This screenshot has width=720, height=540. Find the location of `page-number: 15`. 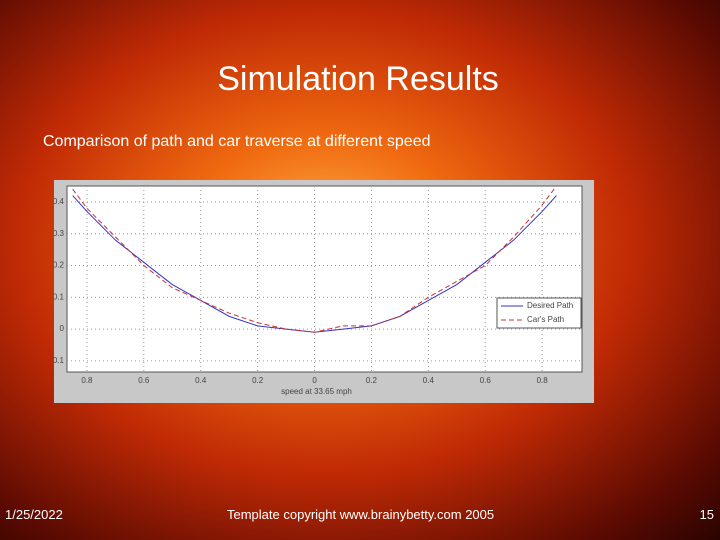

page-number: 15 is located at coordinates (706, 514).